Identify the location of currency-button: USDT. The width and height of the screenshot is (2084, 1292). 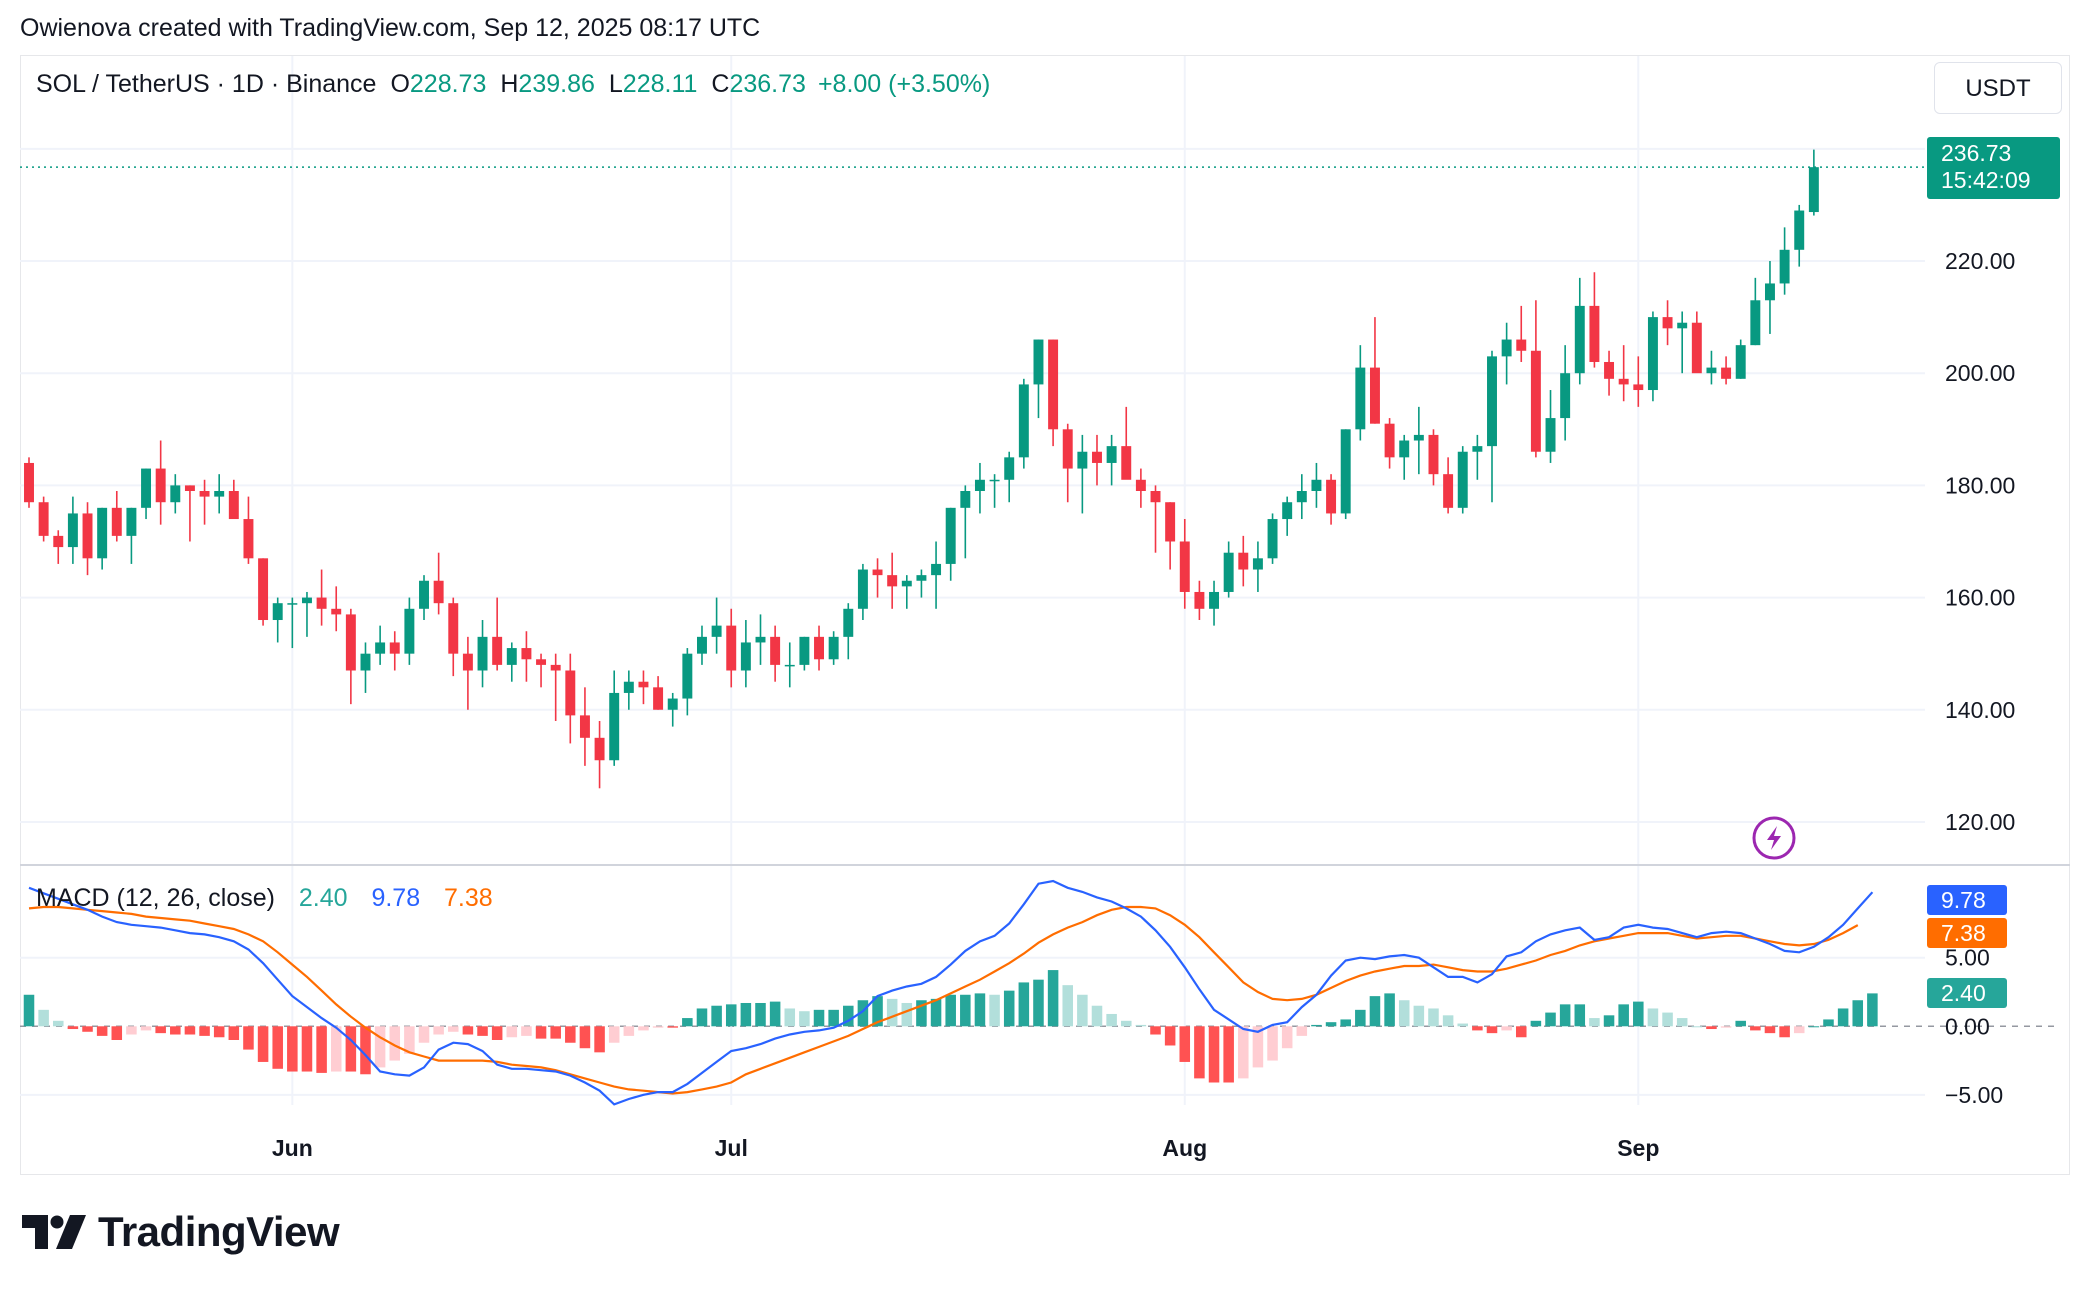
(1998, 88).